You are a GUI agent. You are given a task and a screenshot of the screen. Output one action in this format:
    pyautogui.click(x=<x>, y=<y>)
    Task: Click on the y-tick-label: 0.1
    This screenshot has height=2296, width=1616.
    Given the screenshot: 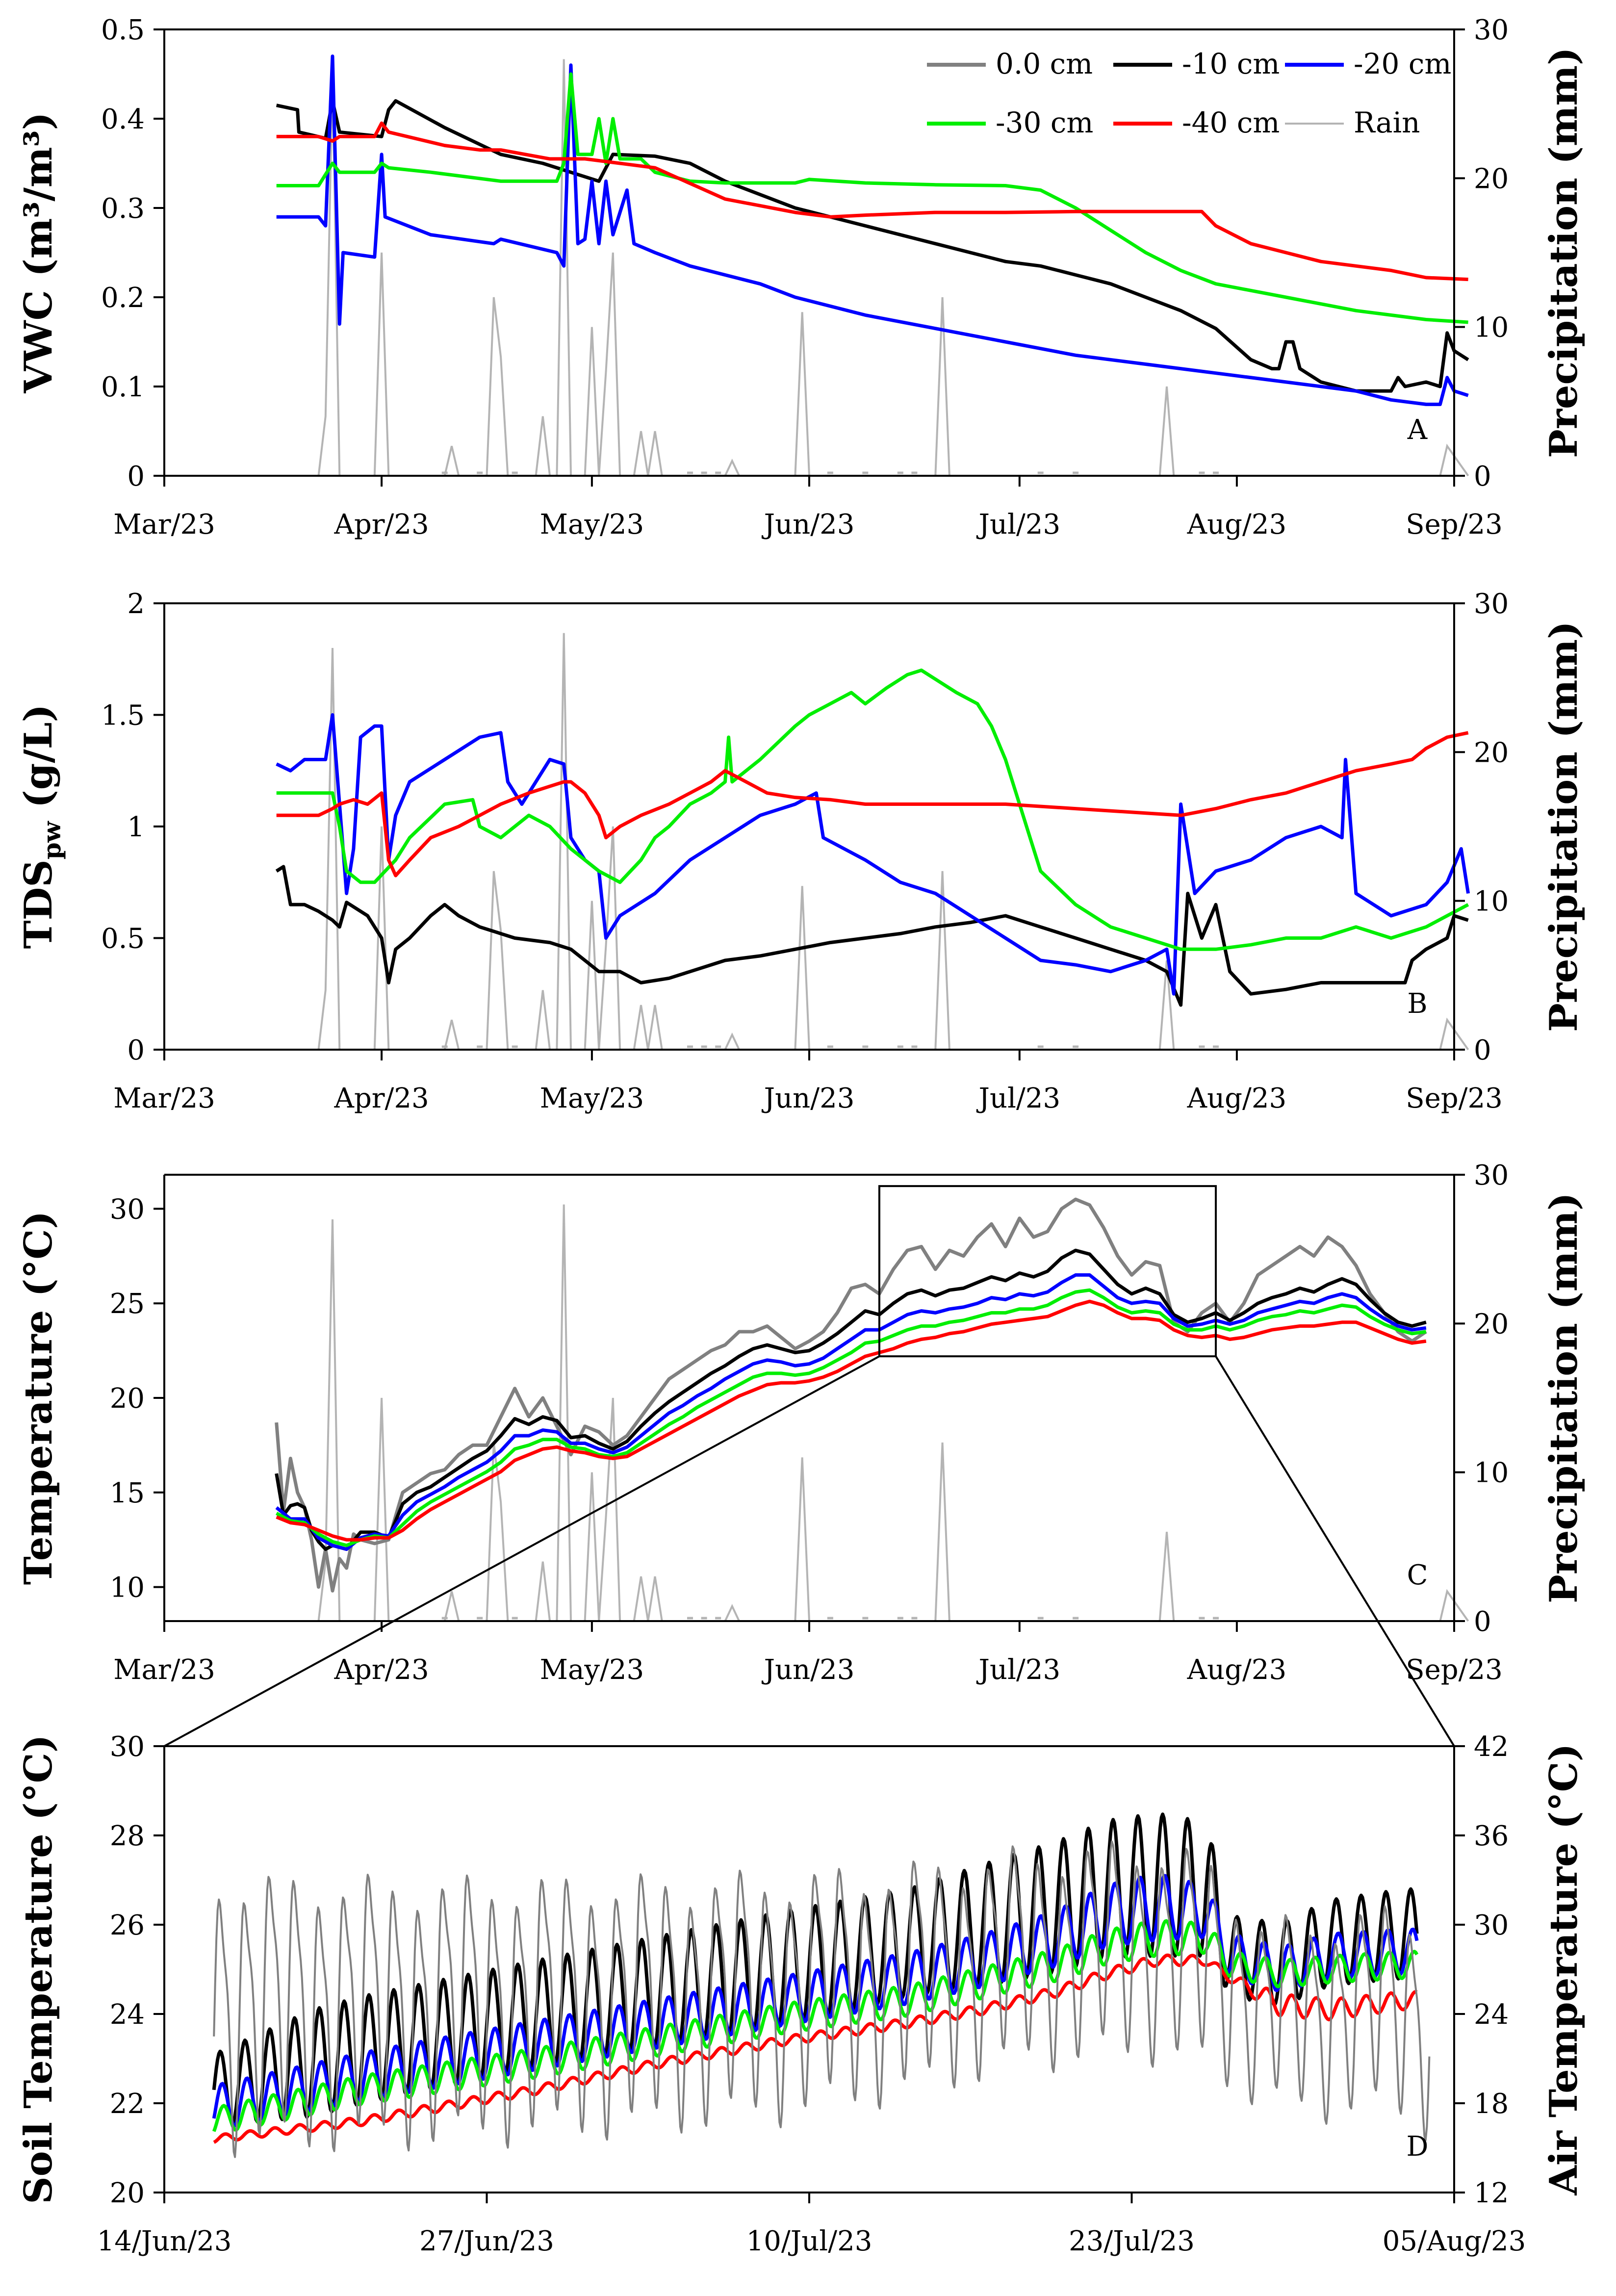 What is the action you would take?
    pyautogui.click(x=123, y=387)
    